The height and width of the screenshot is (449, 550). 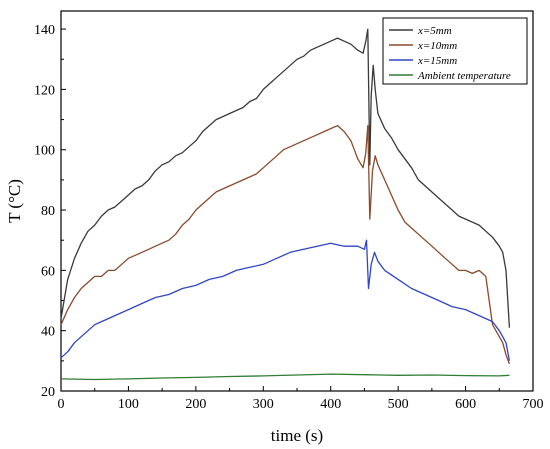 I want to click on y-tick-label: 140, so click(x=44, y=30).